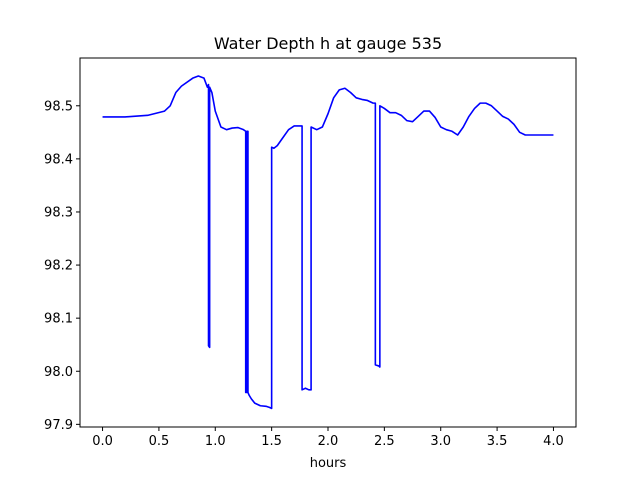  What do you see at coordinates (328, 441) in the screenshot?
I see `x-tick-label: 2.0` at bounding box center [328, 441].